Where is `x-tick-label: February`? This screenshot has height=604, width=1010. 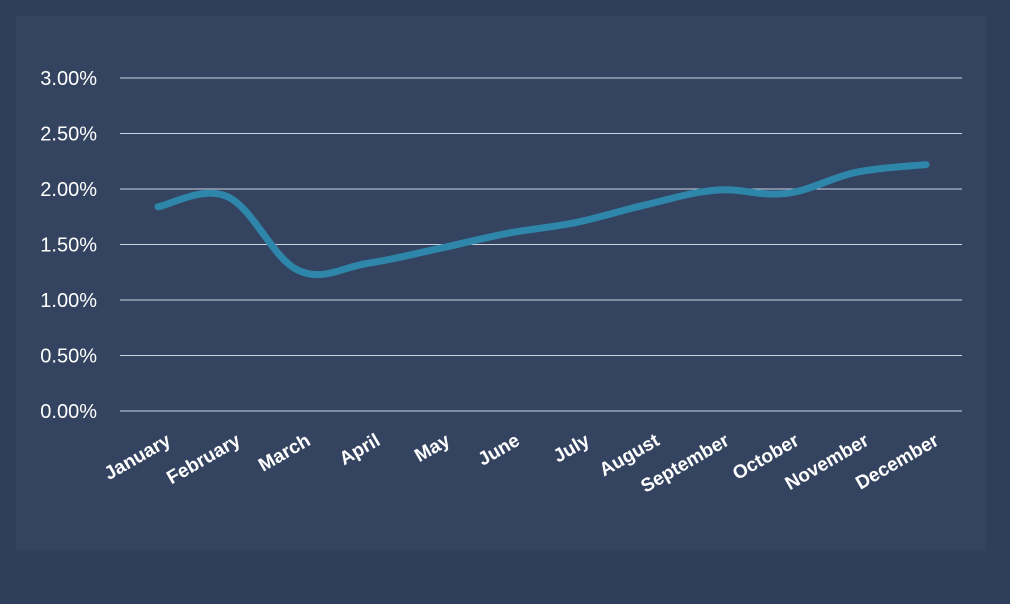
x-tick-label: February is located at coordinates (203, 459).